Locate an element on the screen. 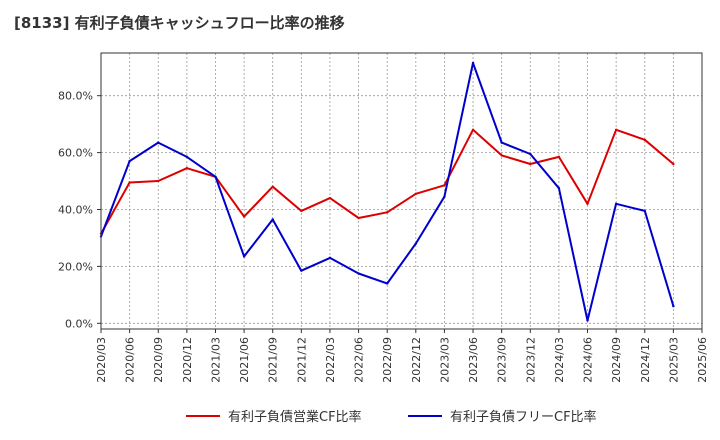 This screenshot has height=440, width=720. x-tick-label: 2021/03 is located at coordinates (215, 360).